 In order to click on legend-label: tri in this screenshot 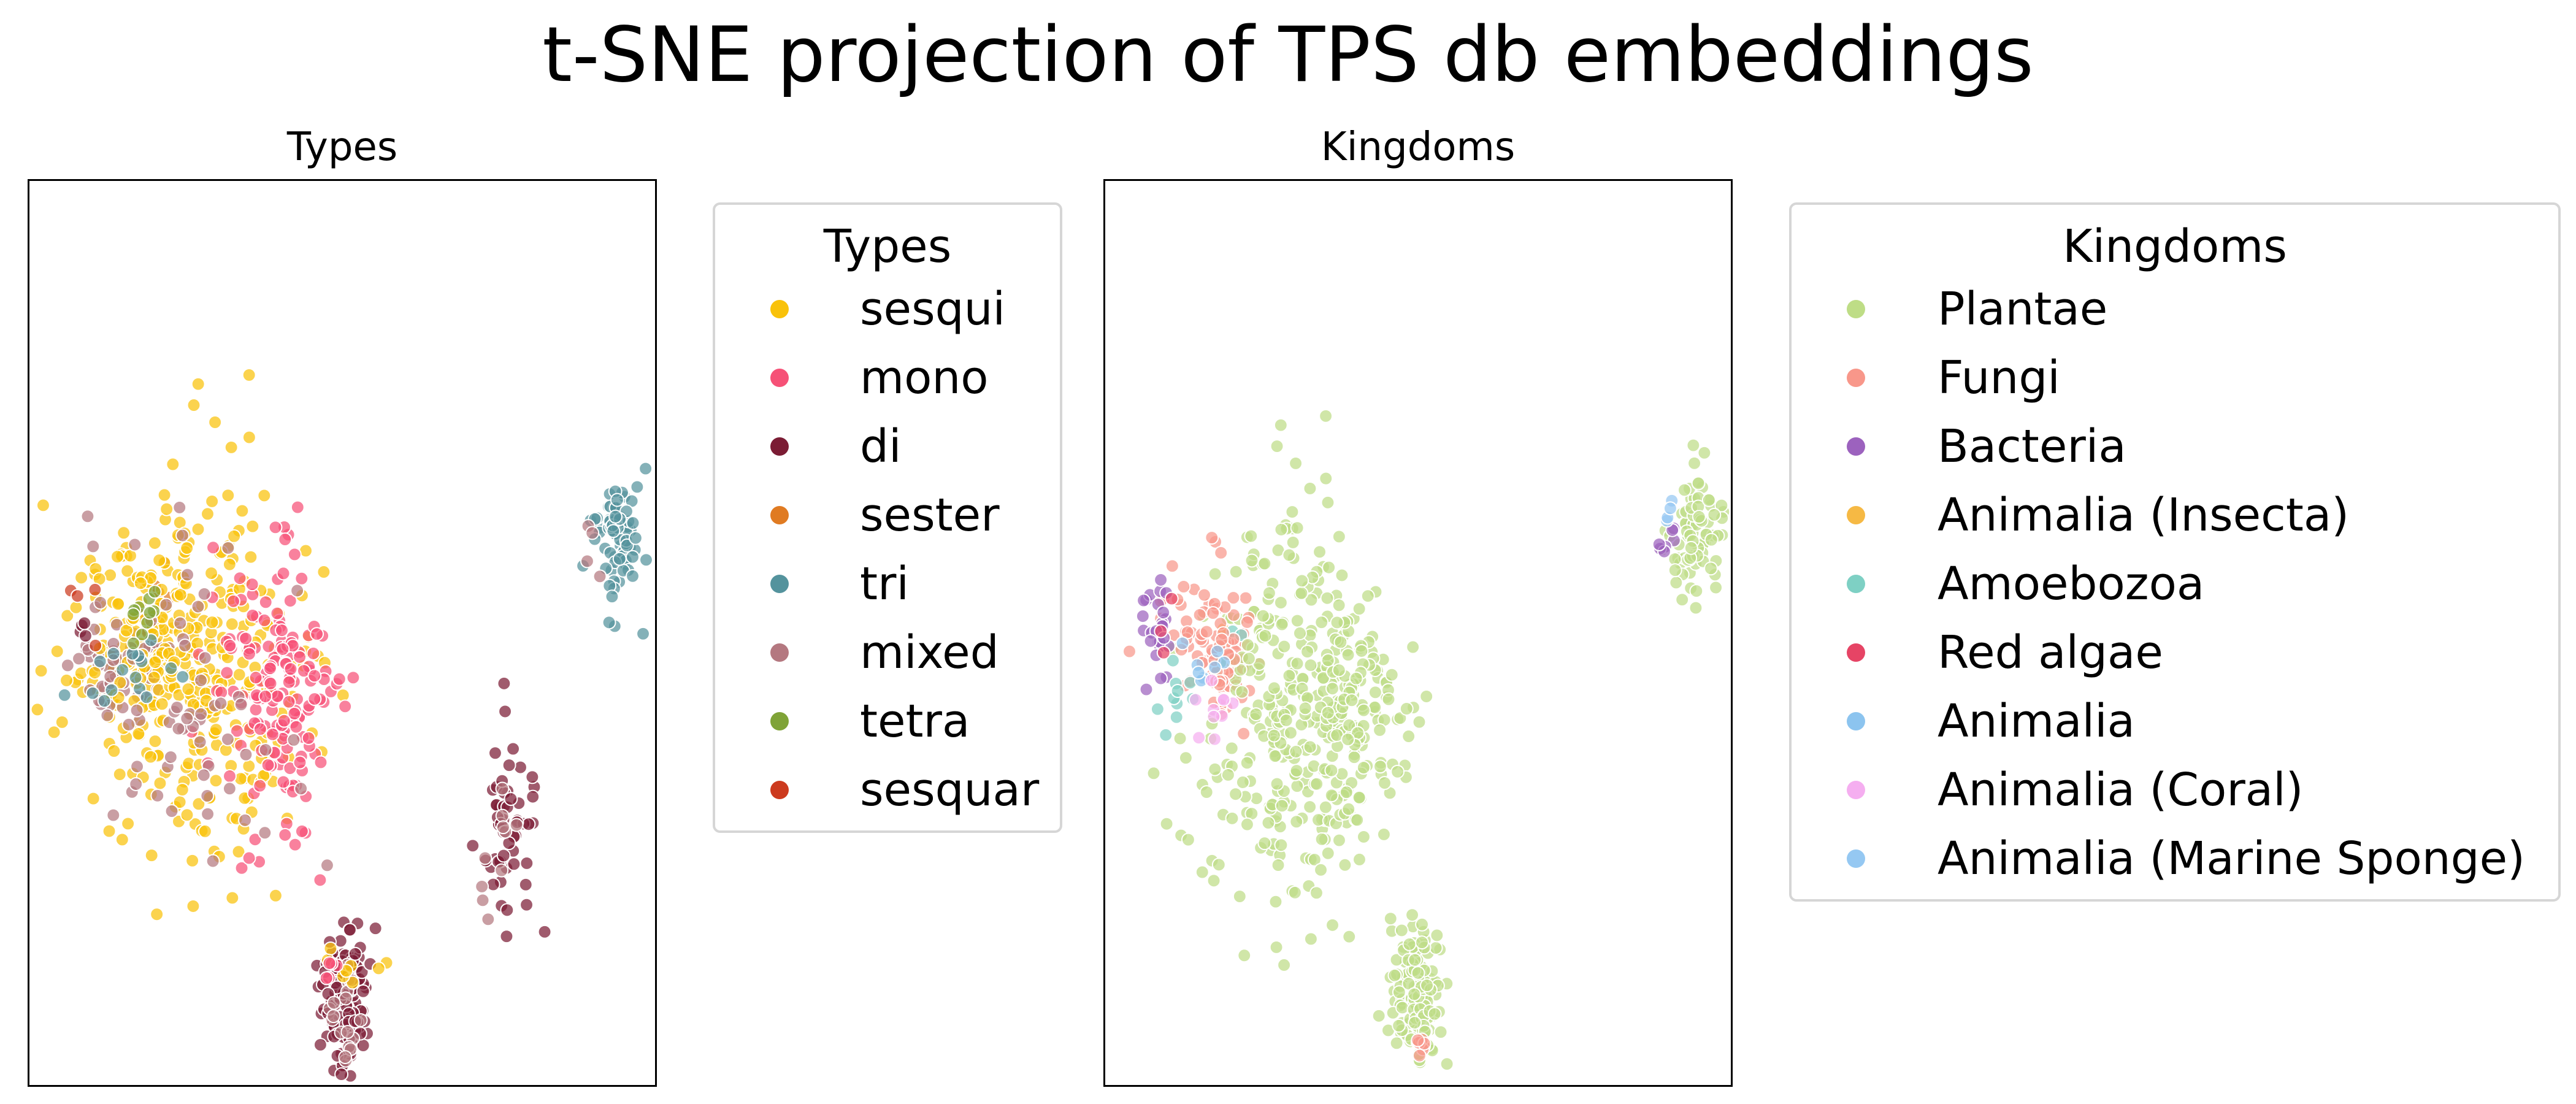, I will do `click(884, 584)`.